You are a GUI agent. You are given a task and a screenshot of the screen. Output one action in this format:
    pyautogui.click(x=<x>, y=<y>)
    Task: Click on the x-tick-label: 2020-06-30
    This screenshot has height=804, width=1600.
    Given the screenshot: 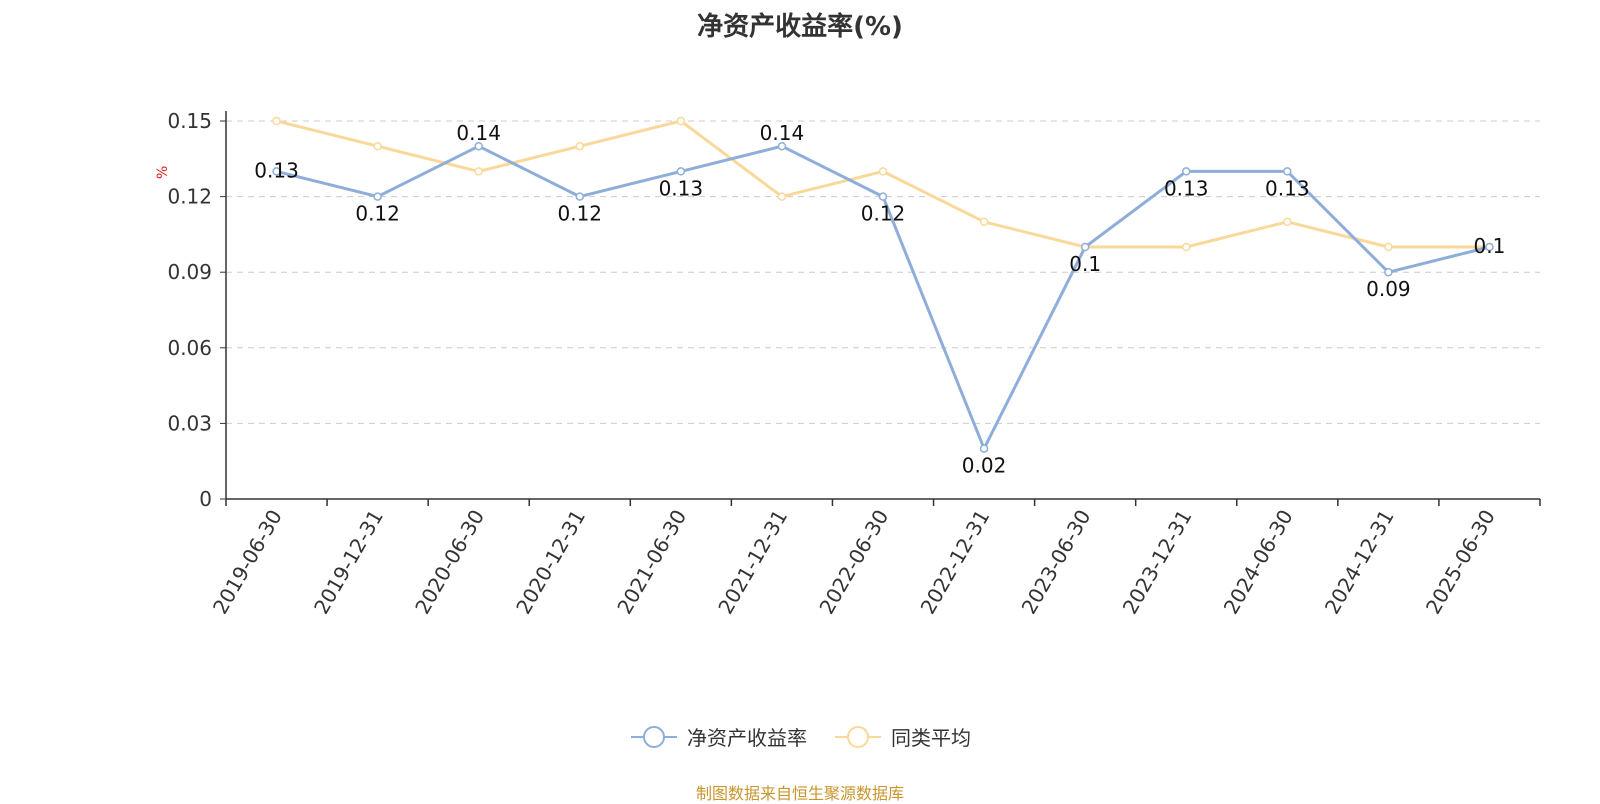 What is the action you would take?
    pyautogui.click(x=449, y=562)
    